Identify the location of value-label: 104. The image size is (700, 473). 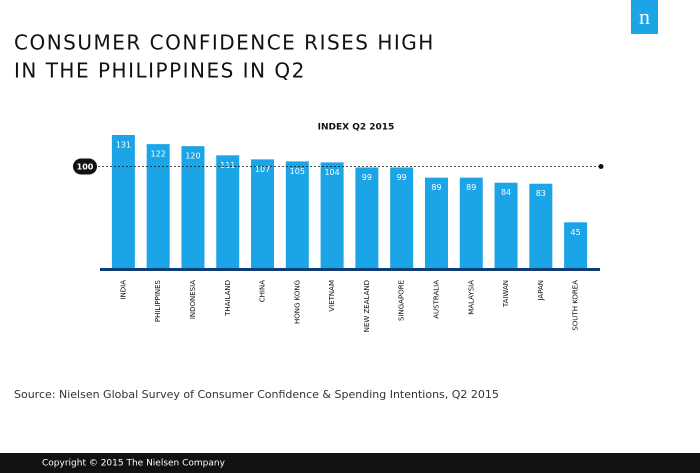
(331, 172).